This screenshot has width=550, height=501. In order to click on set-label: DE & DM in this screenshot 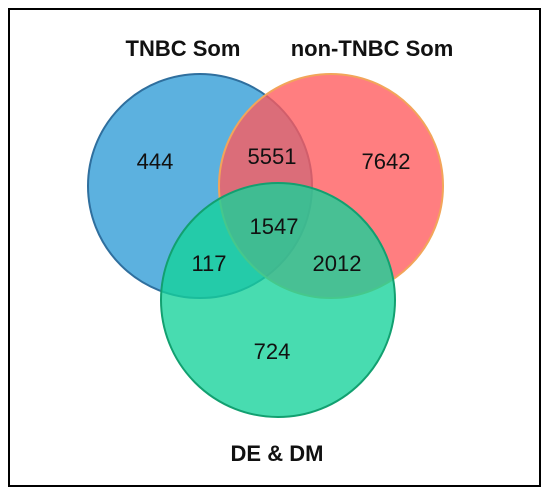, I will do `click(277, 453)`.